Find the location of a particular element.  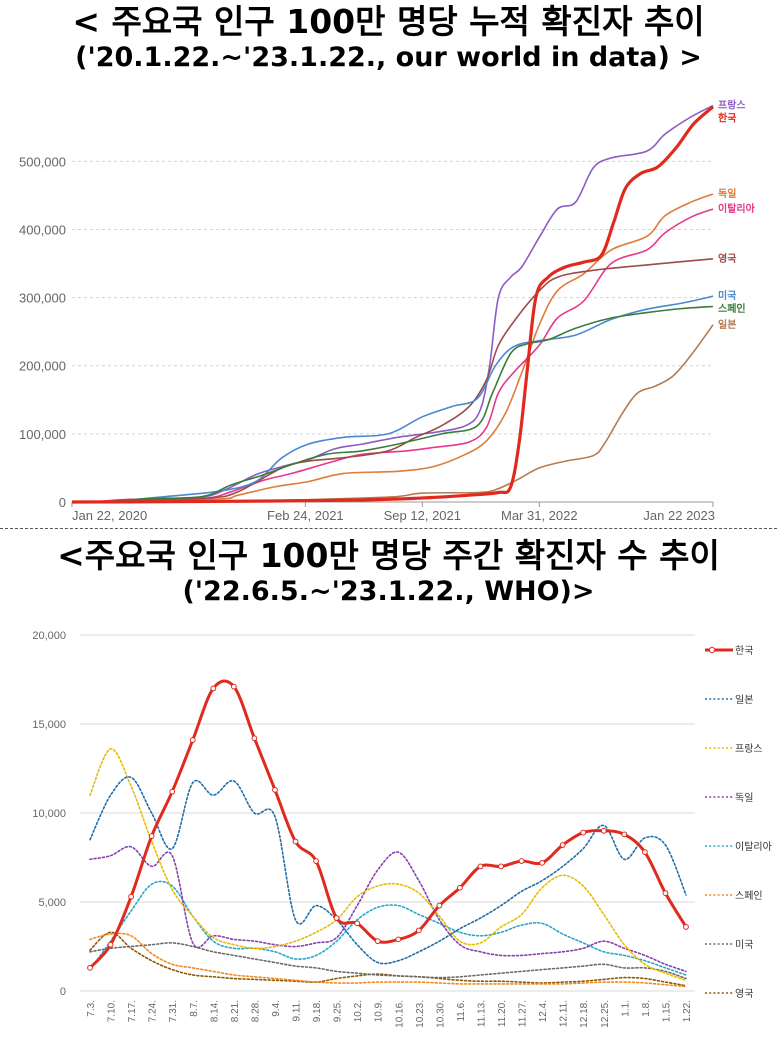

series-line-일본 is located at coordinates (388, 870).